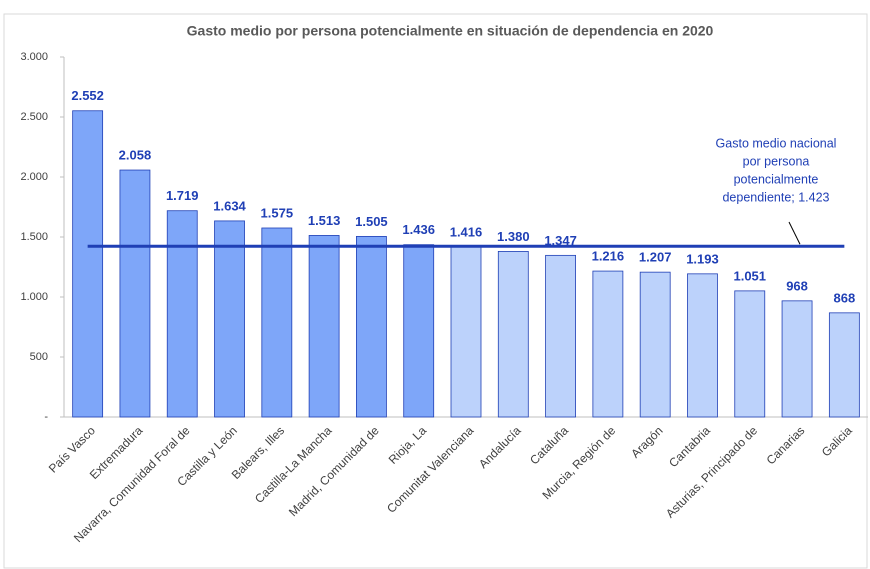 The image size is (870, 569). Describe the element at coordinates (466, 232) in the screenshot. I see `data-label: 1.416` at that location.